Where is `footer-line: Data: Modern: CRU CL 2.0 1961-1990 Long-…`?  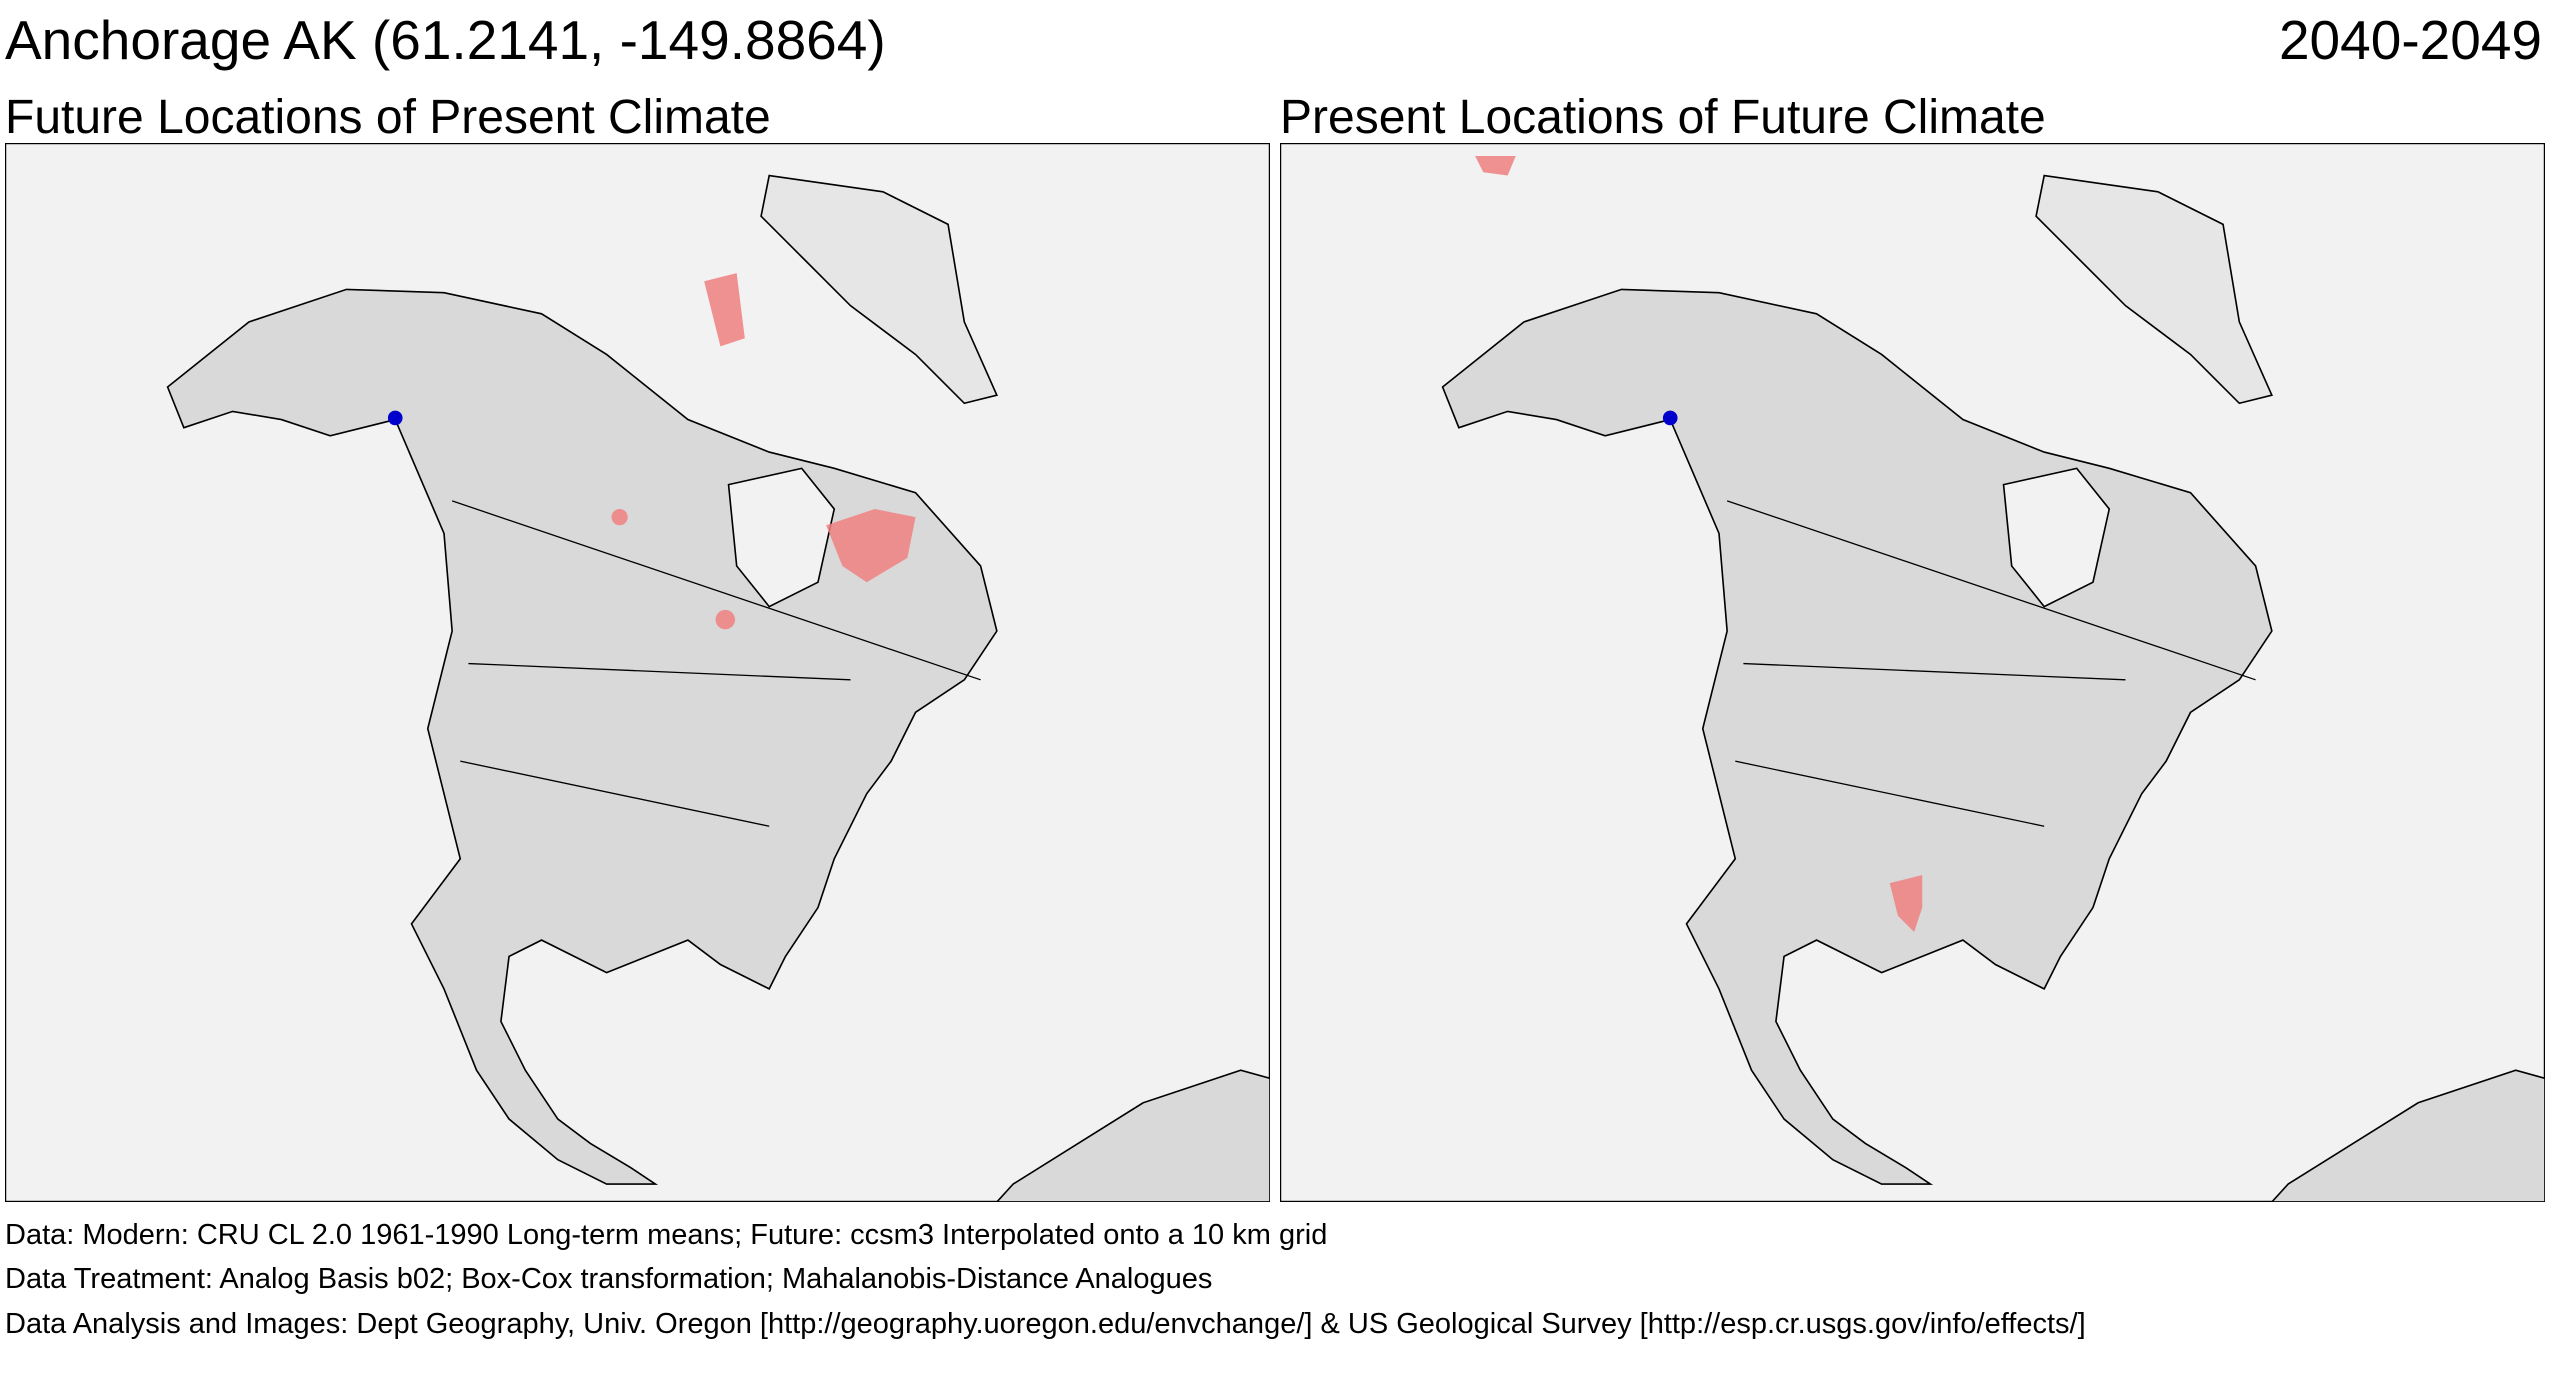
footer-line: Data: Modern: CRU CL 2.0 1961-1990 Long-… is located at coordinates (666, 1235).